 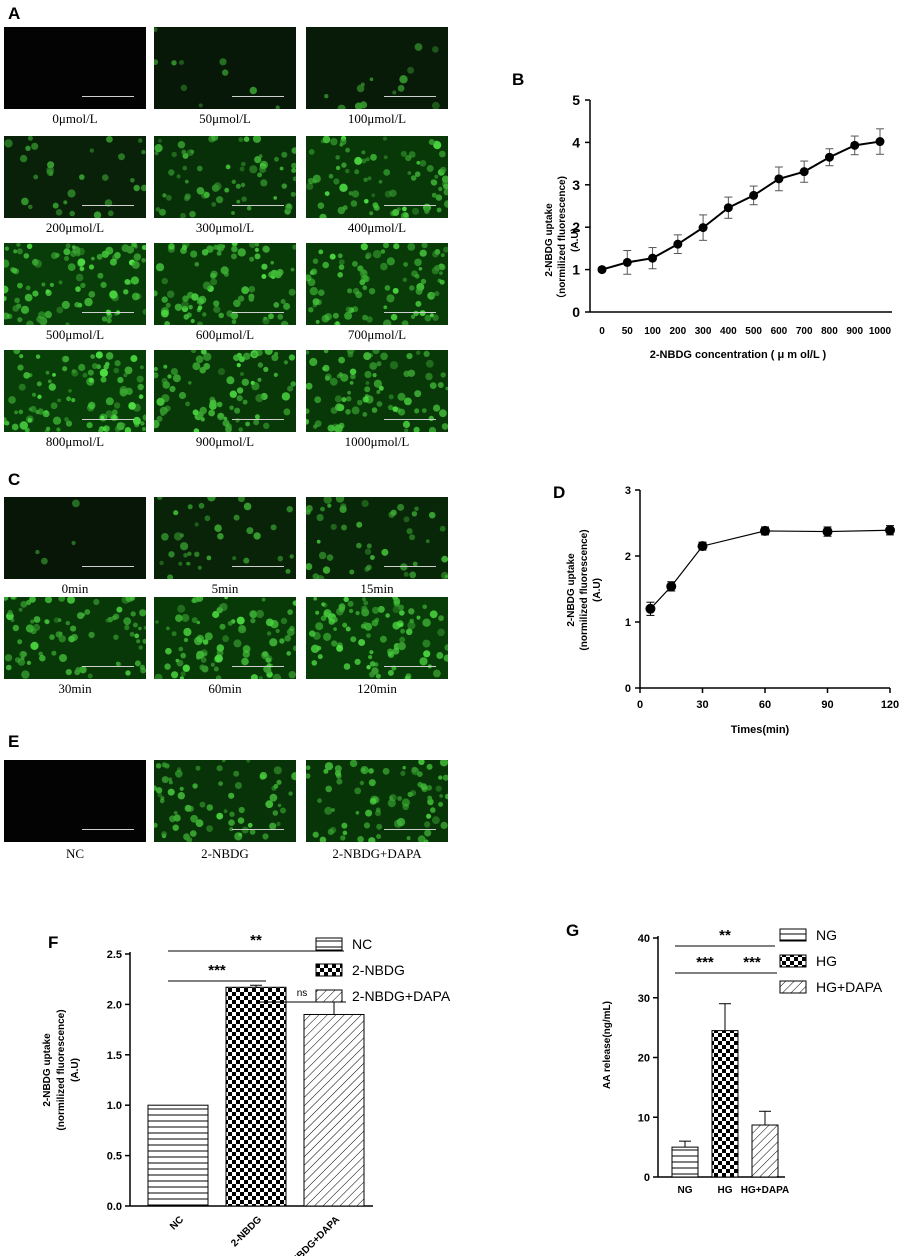 What do you see at coordinates (114, 1005) in the screenshot?
I see `chart-f-ytick-label: 2.0` at bounding box center [114, 1005].